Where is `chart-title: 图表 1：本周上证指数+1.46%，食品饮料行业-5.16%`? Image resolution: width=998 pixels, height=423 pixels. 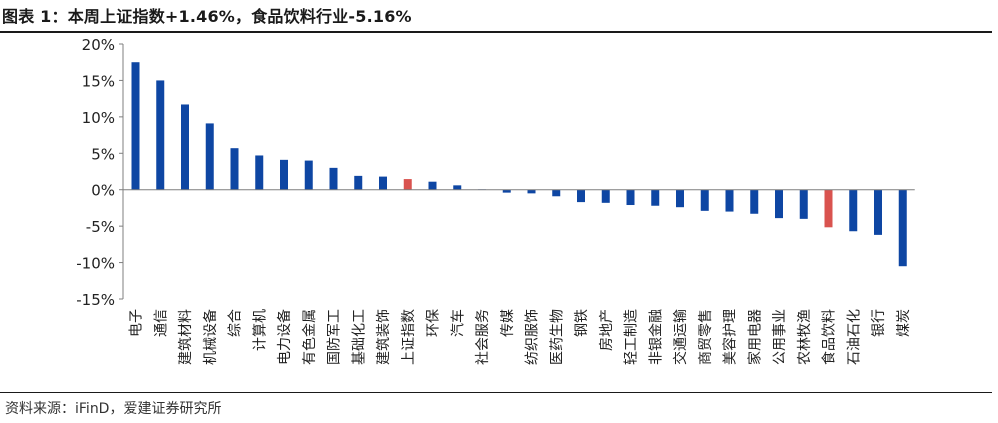 chart-title: 图表 1：本周上证指数+1.46%，食品饮料行业-5.16% is located at coordinates (207, 16).